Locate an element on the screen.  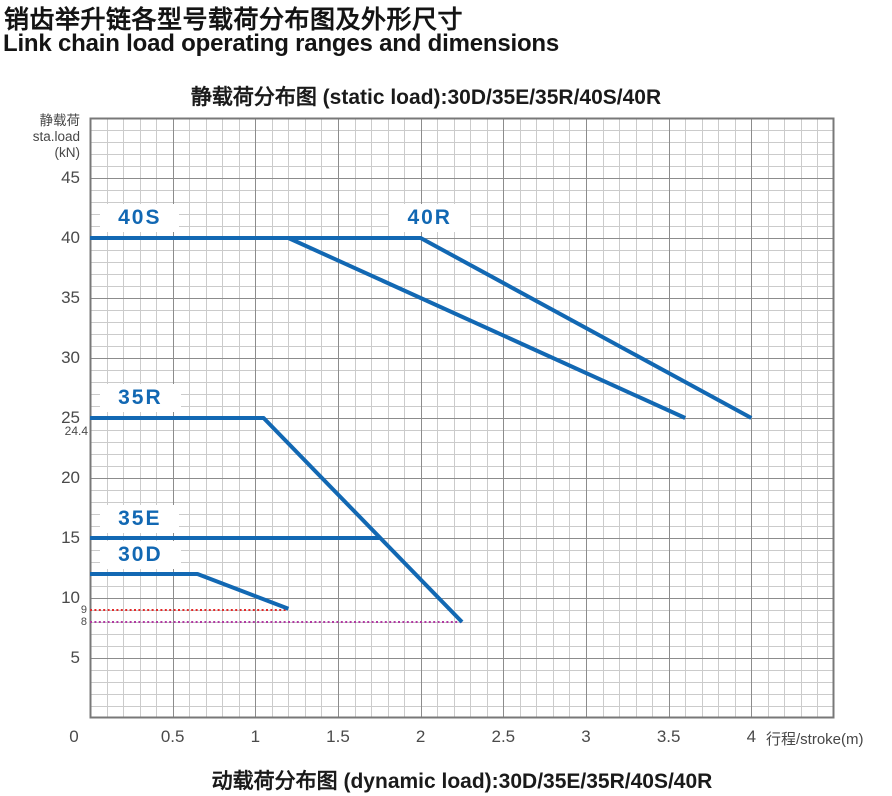
y-tick-label-20: 20 is located at coordinates (70, 477).